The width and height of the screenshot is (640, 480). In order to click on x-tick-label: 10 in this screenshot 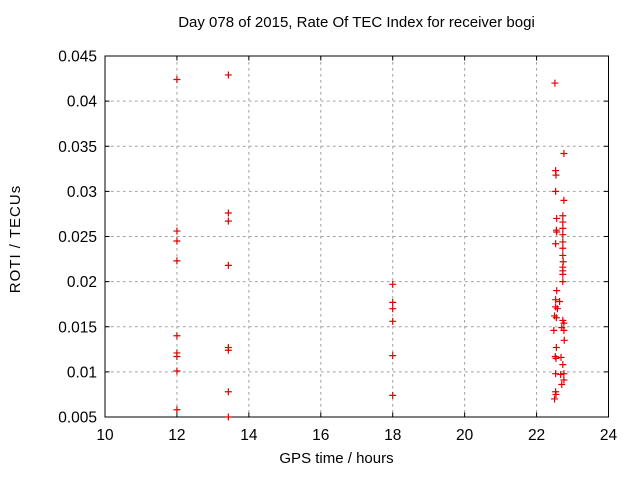, I will do `click(105, 435)`.